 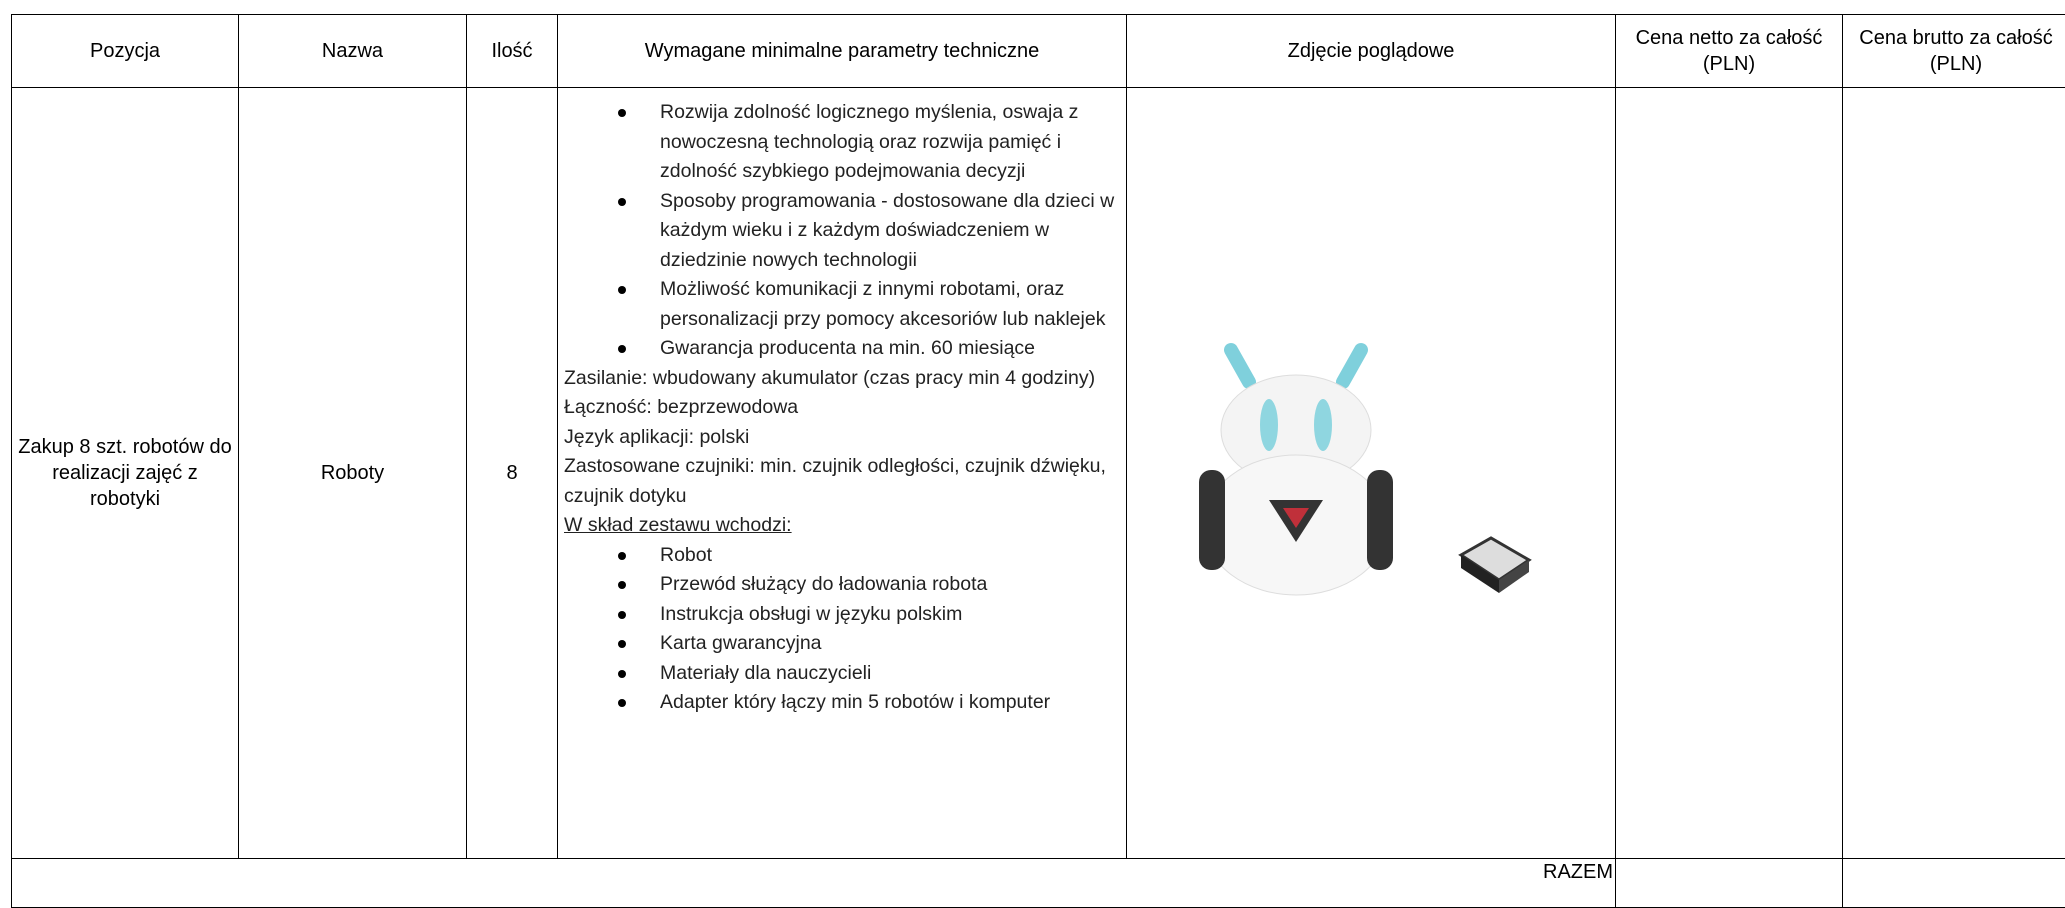 What do you see at coordinates (1296, 472) in the screenshot?
I see `robot` at bounding box center [1296, 472].